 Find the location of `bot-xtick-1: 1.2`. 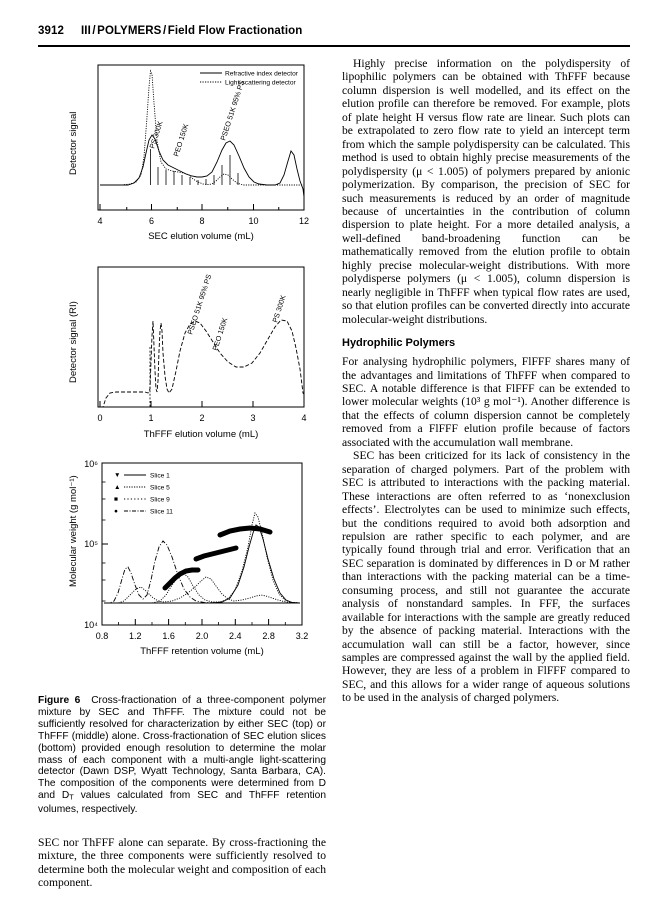

bot-xtick-1: 1.2 is located at coordinates (135, 636).